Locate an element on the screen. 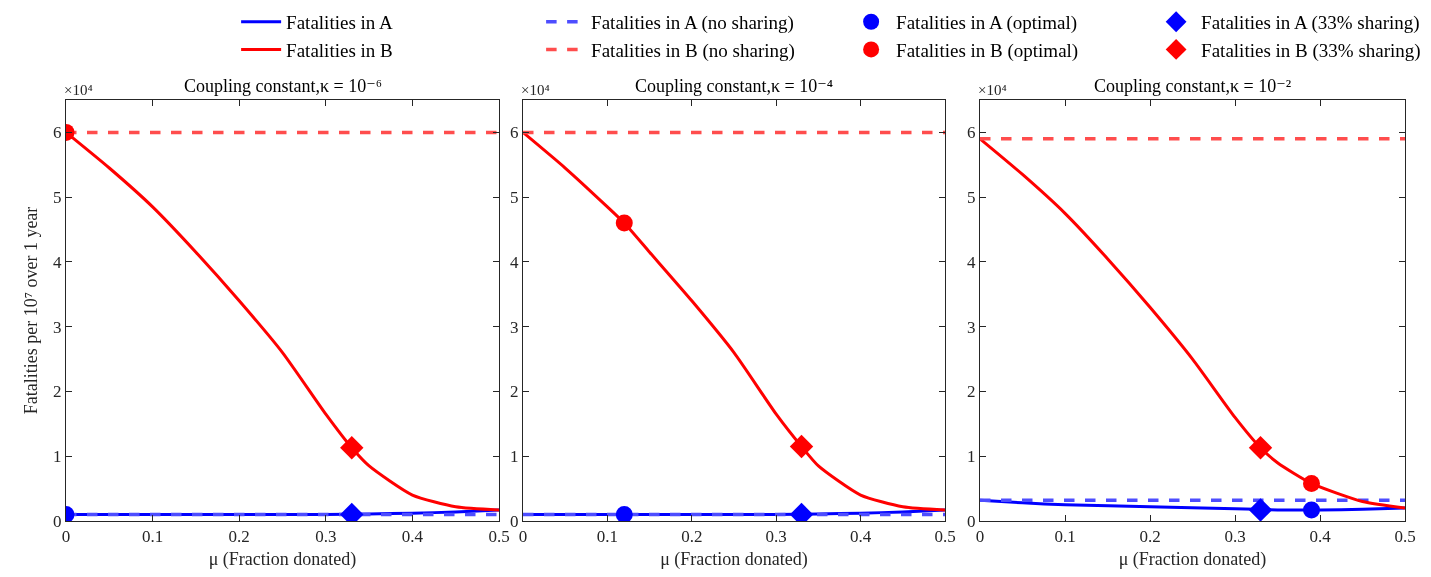 Image resolution: width=1431 pixels, height=577 pixels. chart-title: Coupling constant,κ = 10⁻² is located at coordinates (1193, 86).